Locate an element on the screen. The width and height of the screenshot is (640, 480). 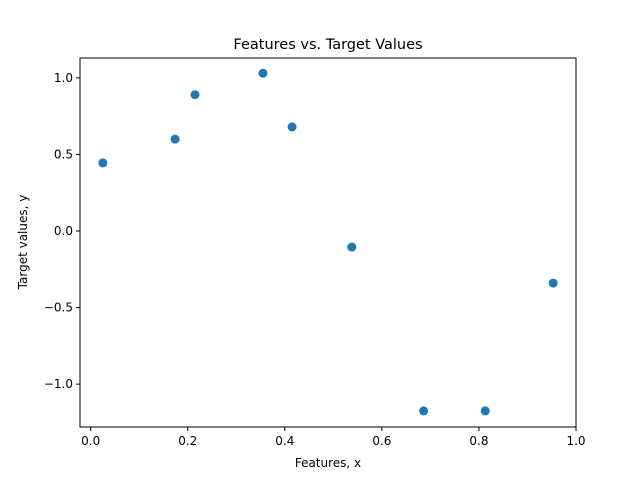
y-axis-ticks: −1.0 −0.5 0.0 0.5 1.0 is located at coordinates (62, 231).